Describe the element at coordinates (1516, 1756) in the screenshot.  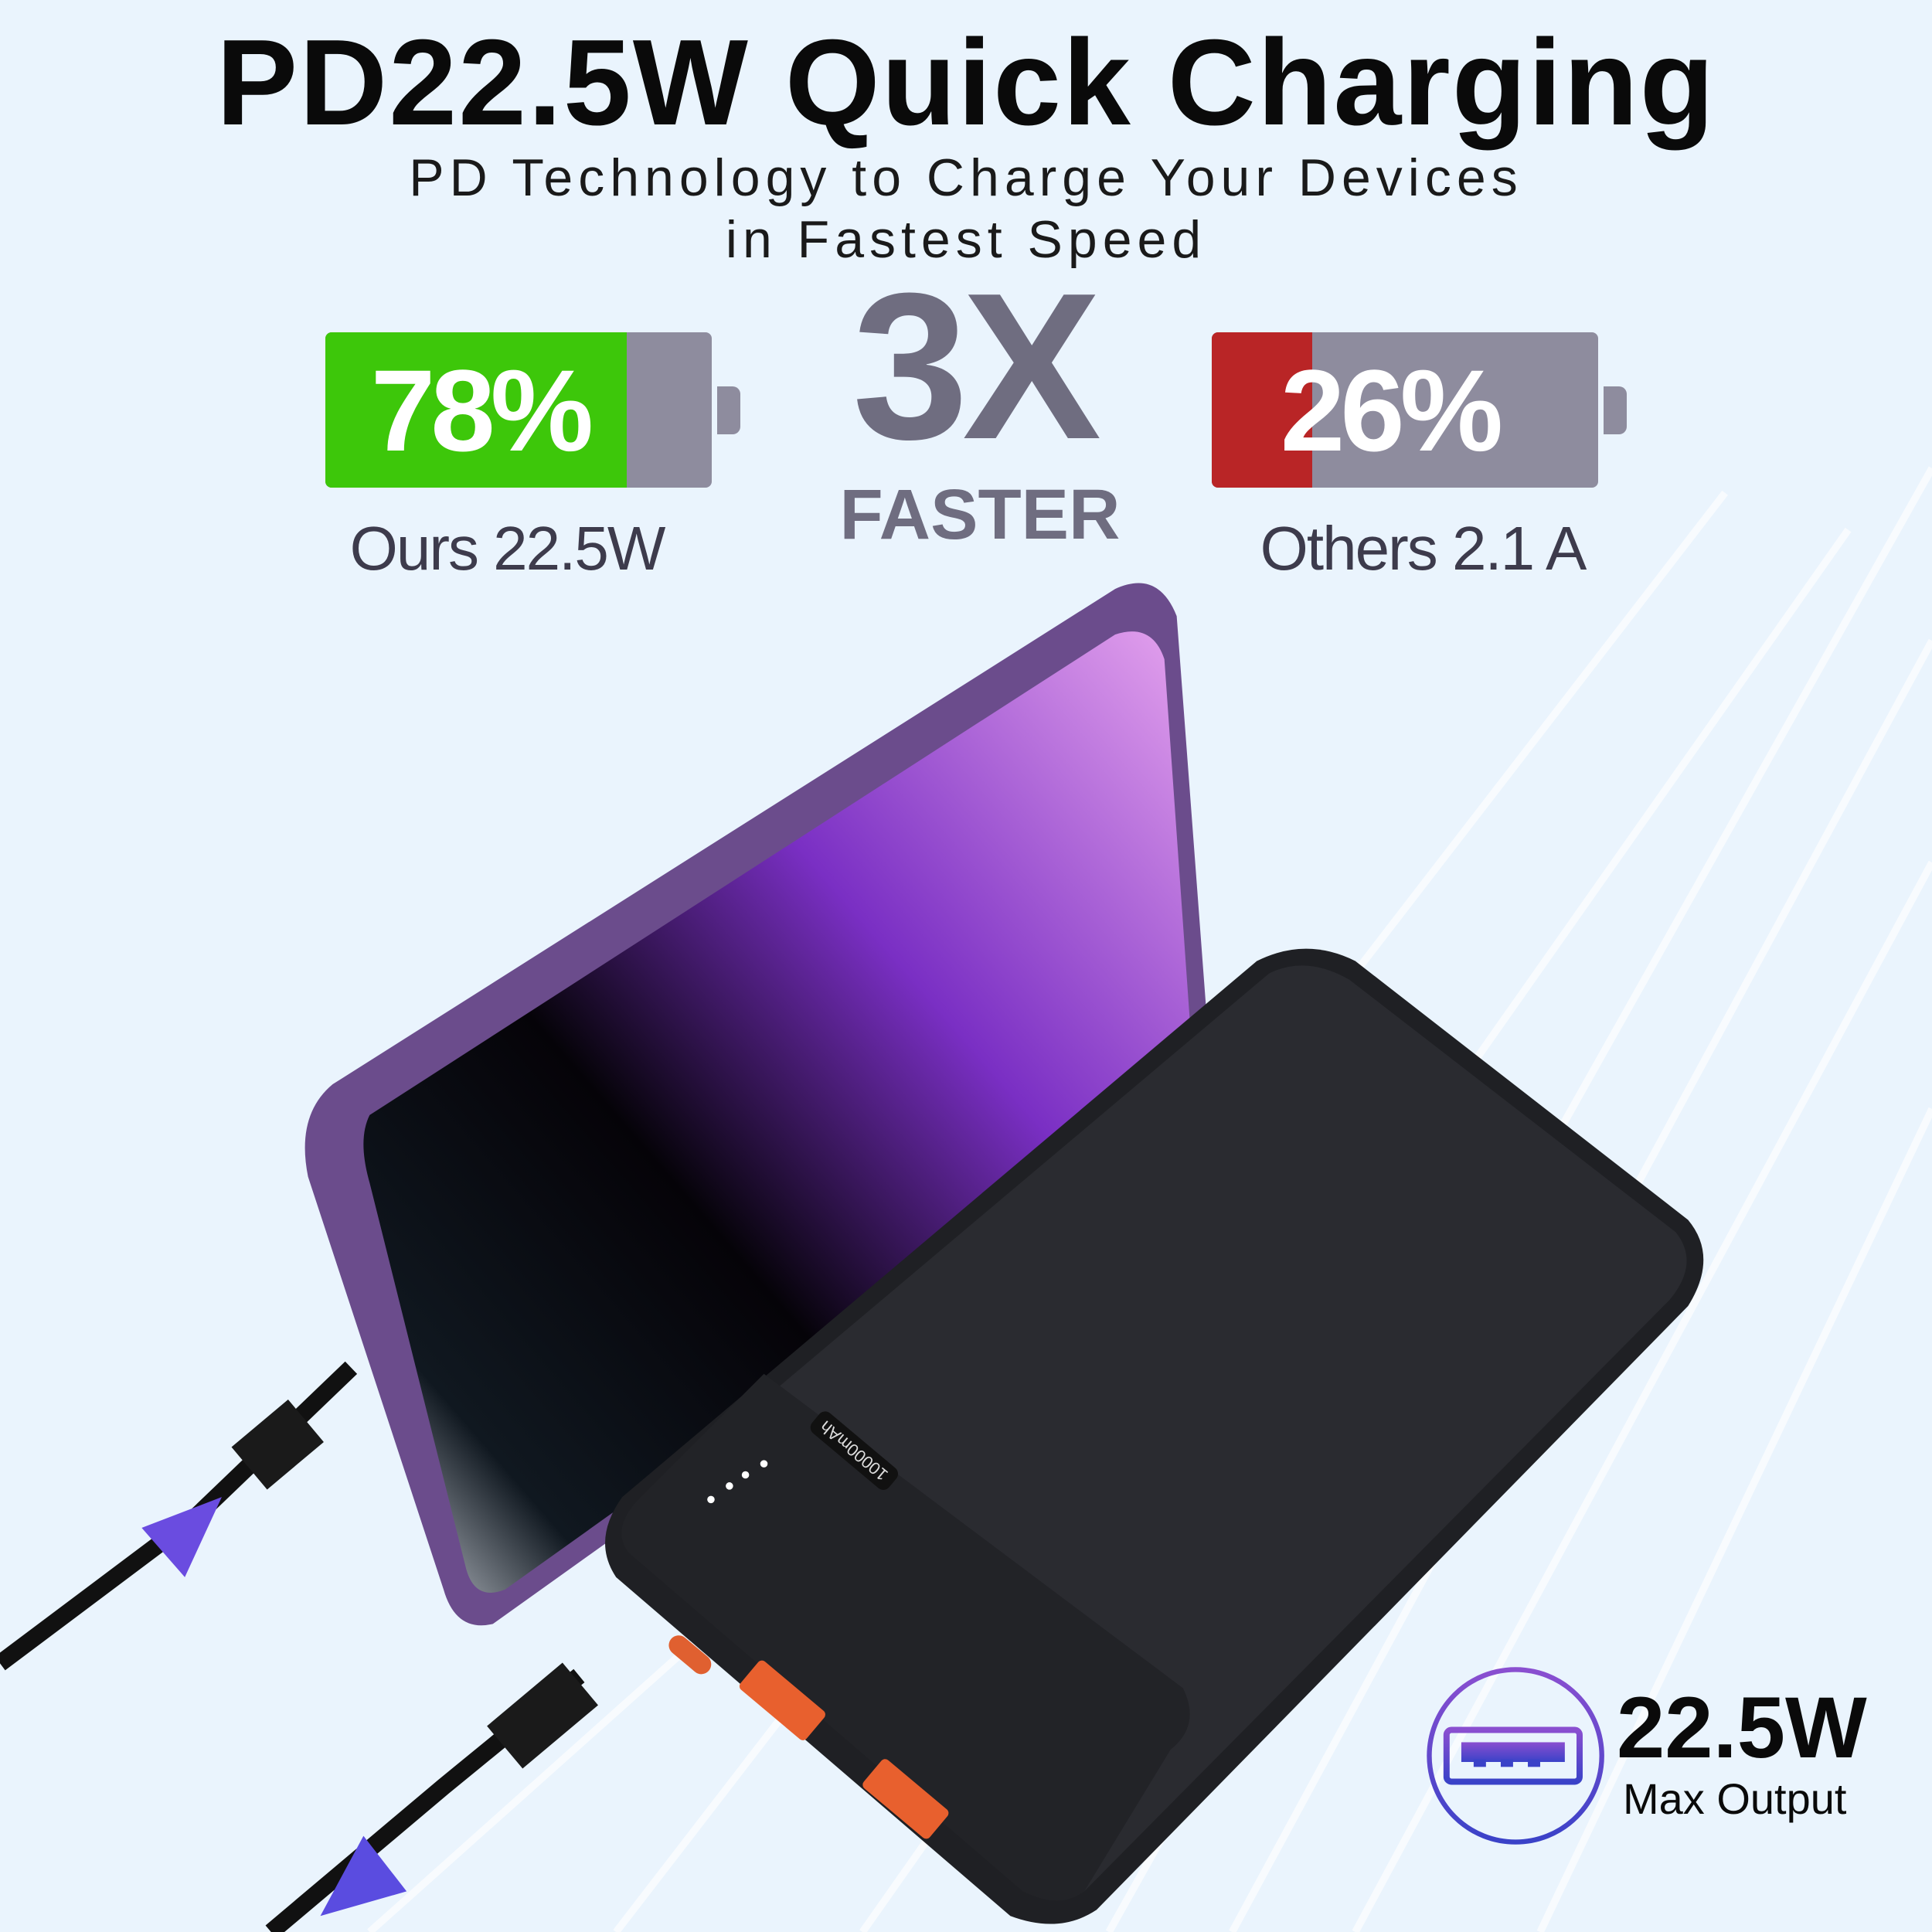
I see `usb-port-icon` at that location.